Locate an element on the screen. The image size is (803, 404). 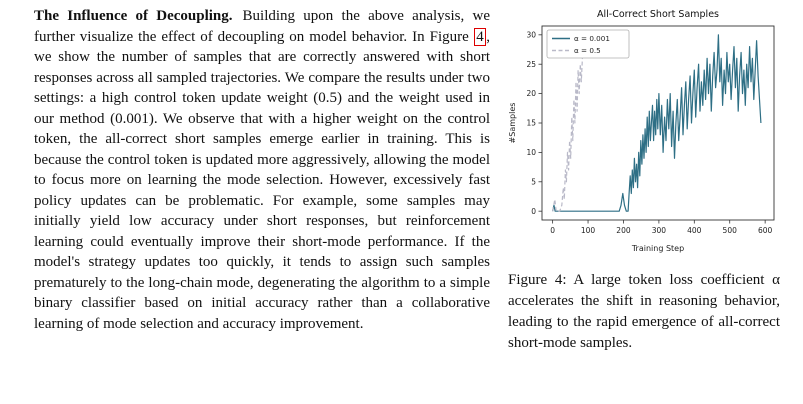
x-tick-label: 200 is located at coordinates (623, 230).